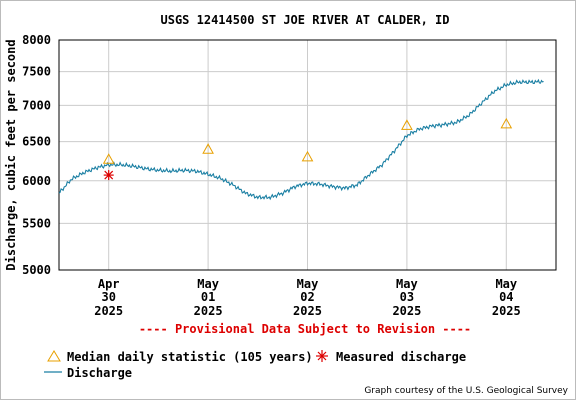 This screenshot has height=400, width=576. What do you see at coordinates (108, 175) in the screenshot?
I see `measured-point` at bounding box center [108, 175].